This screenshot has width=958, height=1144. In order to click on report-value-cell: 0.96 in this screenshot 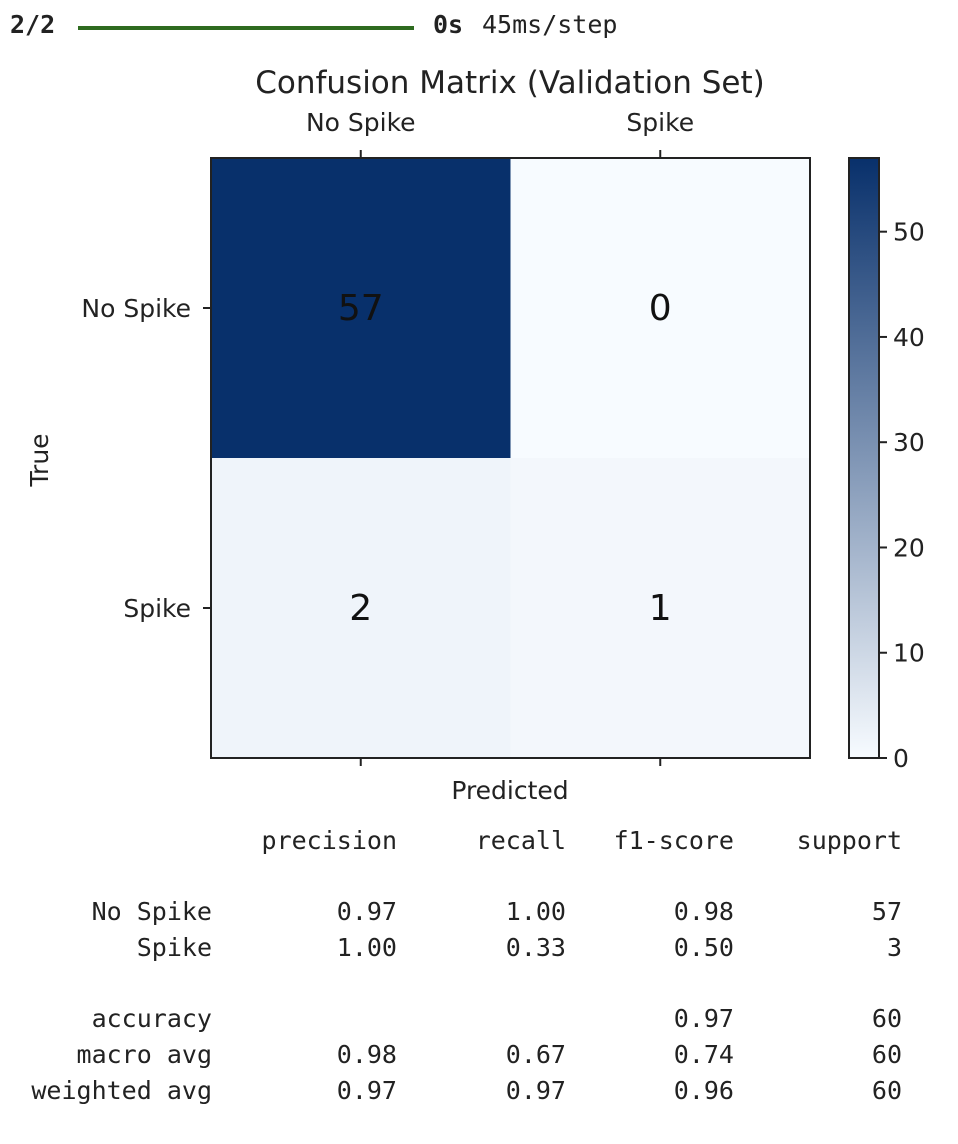, I will do `click(703, 1090)`.